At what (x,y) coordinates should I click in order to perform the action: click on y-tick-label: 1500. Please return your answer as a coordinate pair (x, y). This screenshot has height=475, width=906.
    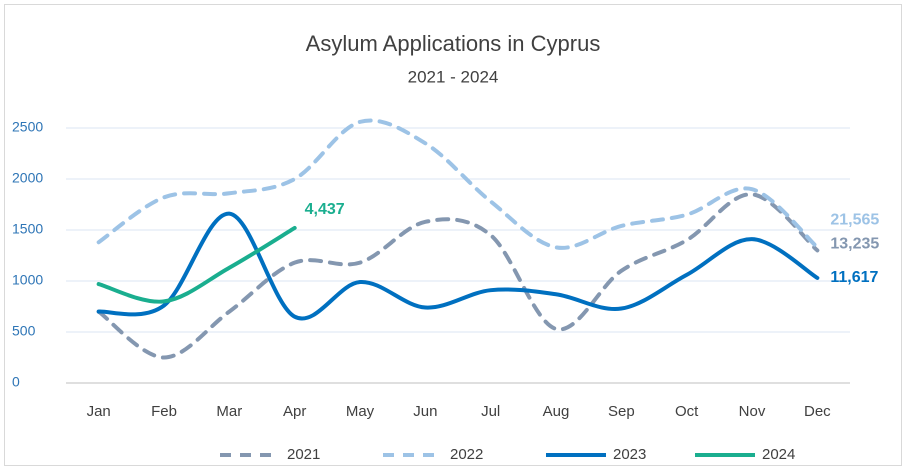
    Looking at the image, I should click on (27, 229).